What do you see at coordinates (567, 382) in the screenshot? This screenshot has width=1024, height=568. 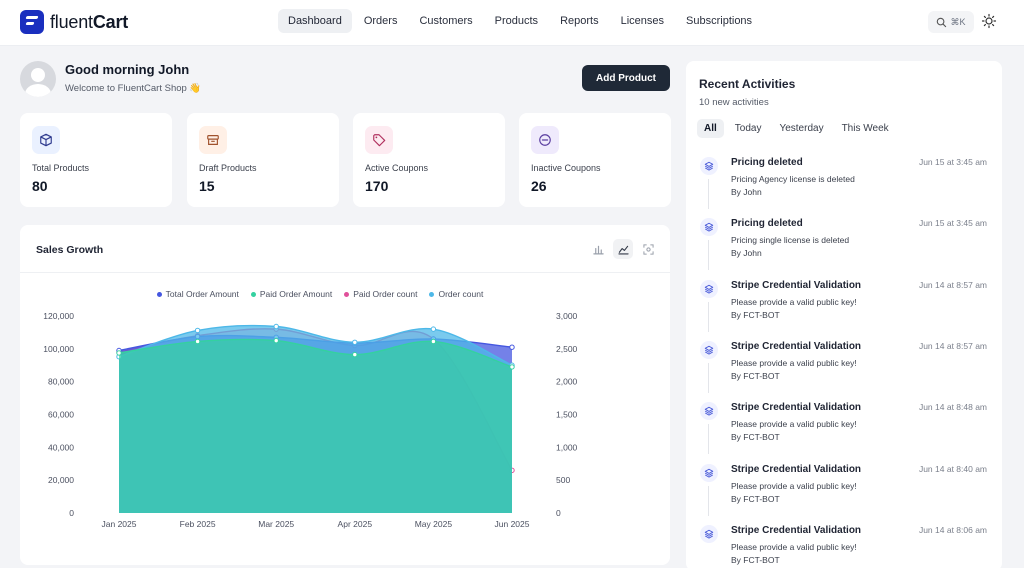 I see `y-right-tick-label: 2,000` at bounding box center [567, 382].